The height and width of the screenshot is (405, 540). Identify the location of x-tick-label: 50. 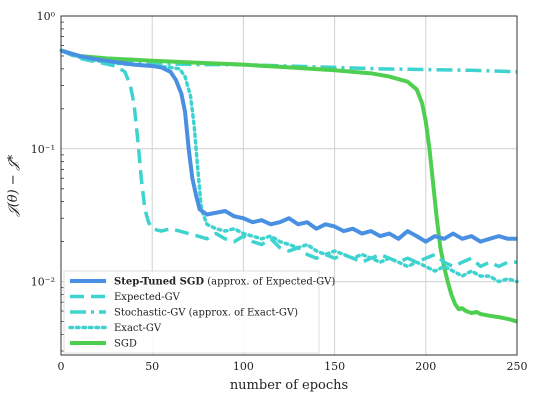
(152, 366).